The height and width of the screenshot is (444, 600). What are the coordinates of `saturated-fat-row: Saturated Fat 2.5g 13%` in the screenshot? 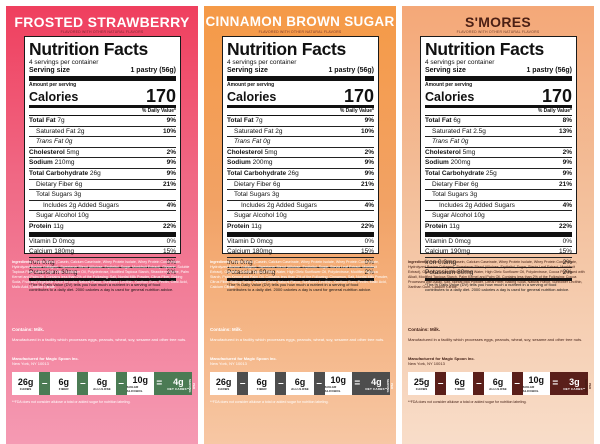 It's located at (498, 132).